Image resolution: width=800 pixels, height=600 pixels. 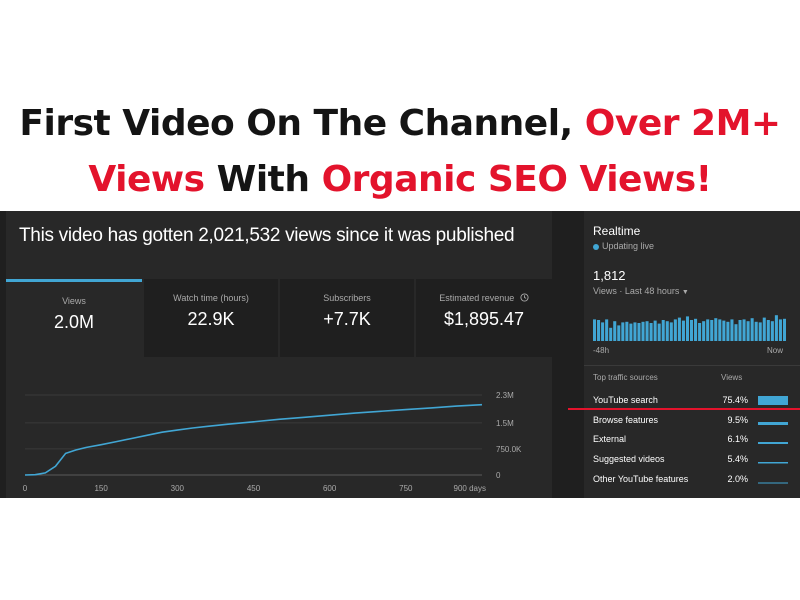 What do you see at coordinates (400, 180) in the screenshot?
I see `headline-line-2: Views With Organic SEO Views!` at bounding box center [400, 180].